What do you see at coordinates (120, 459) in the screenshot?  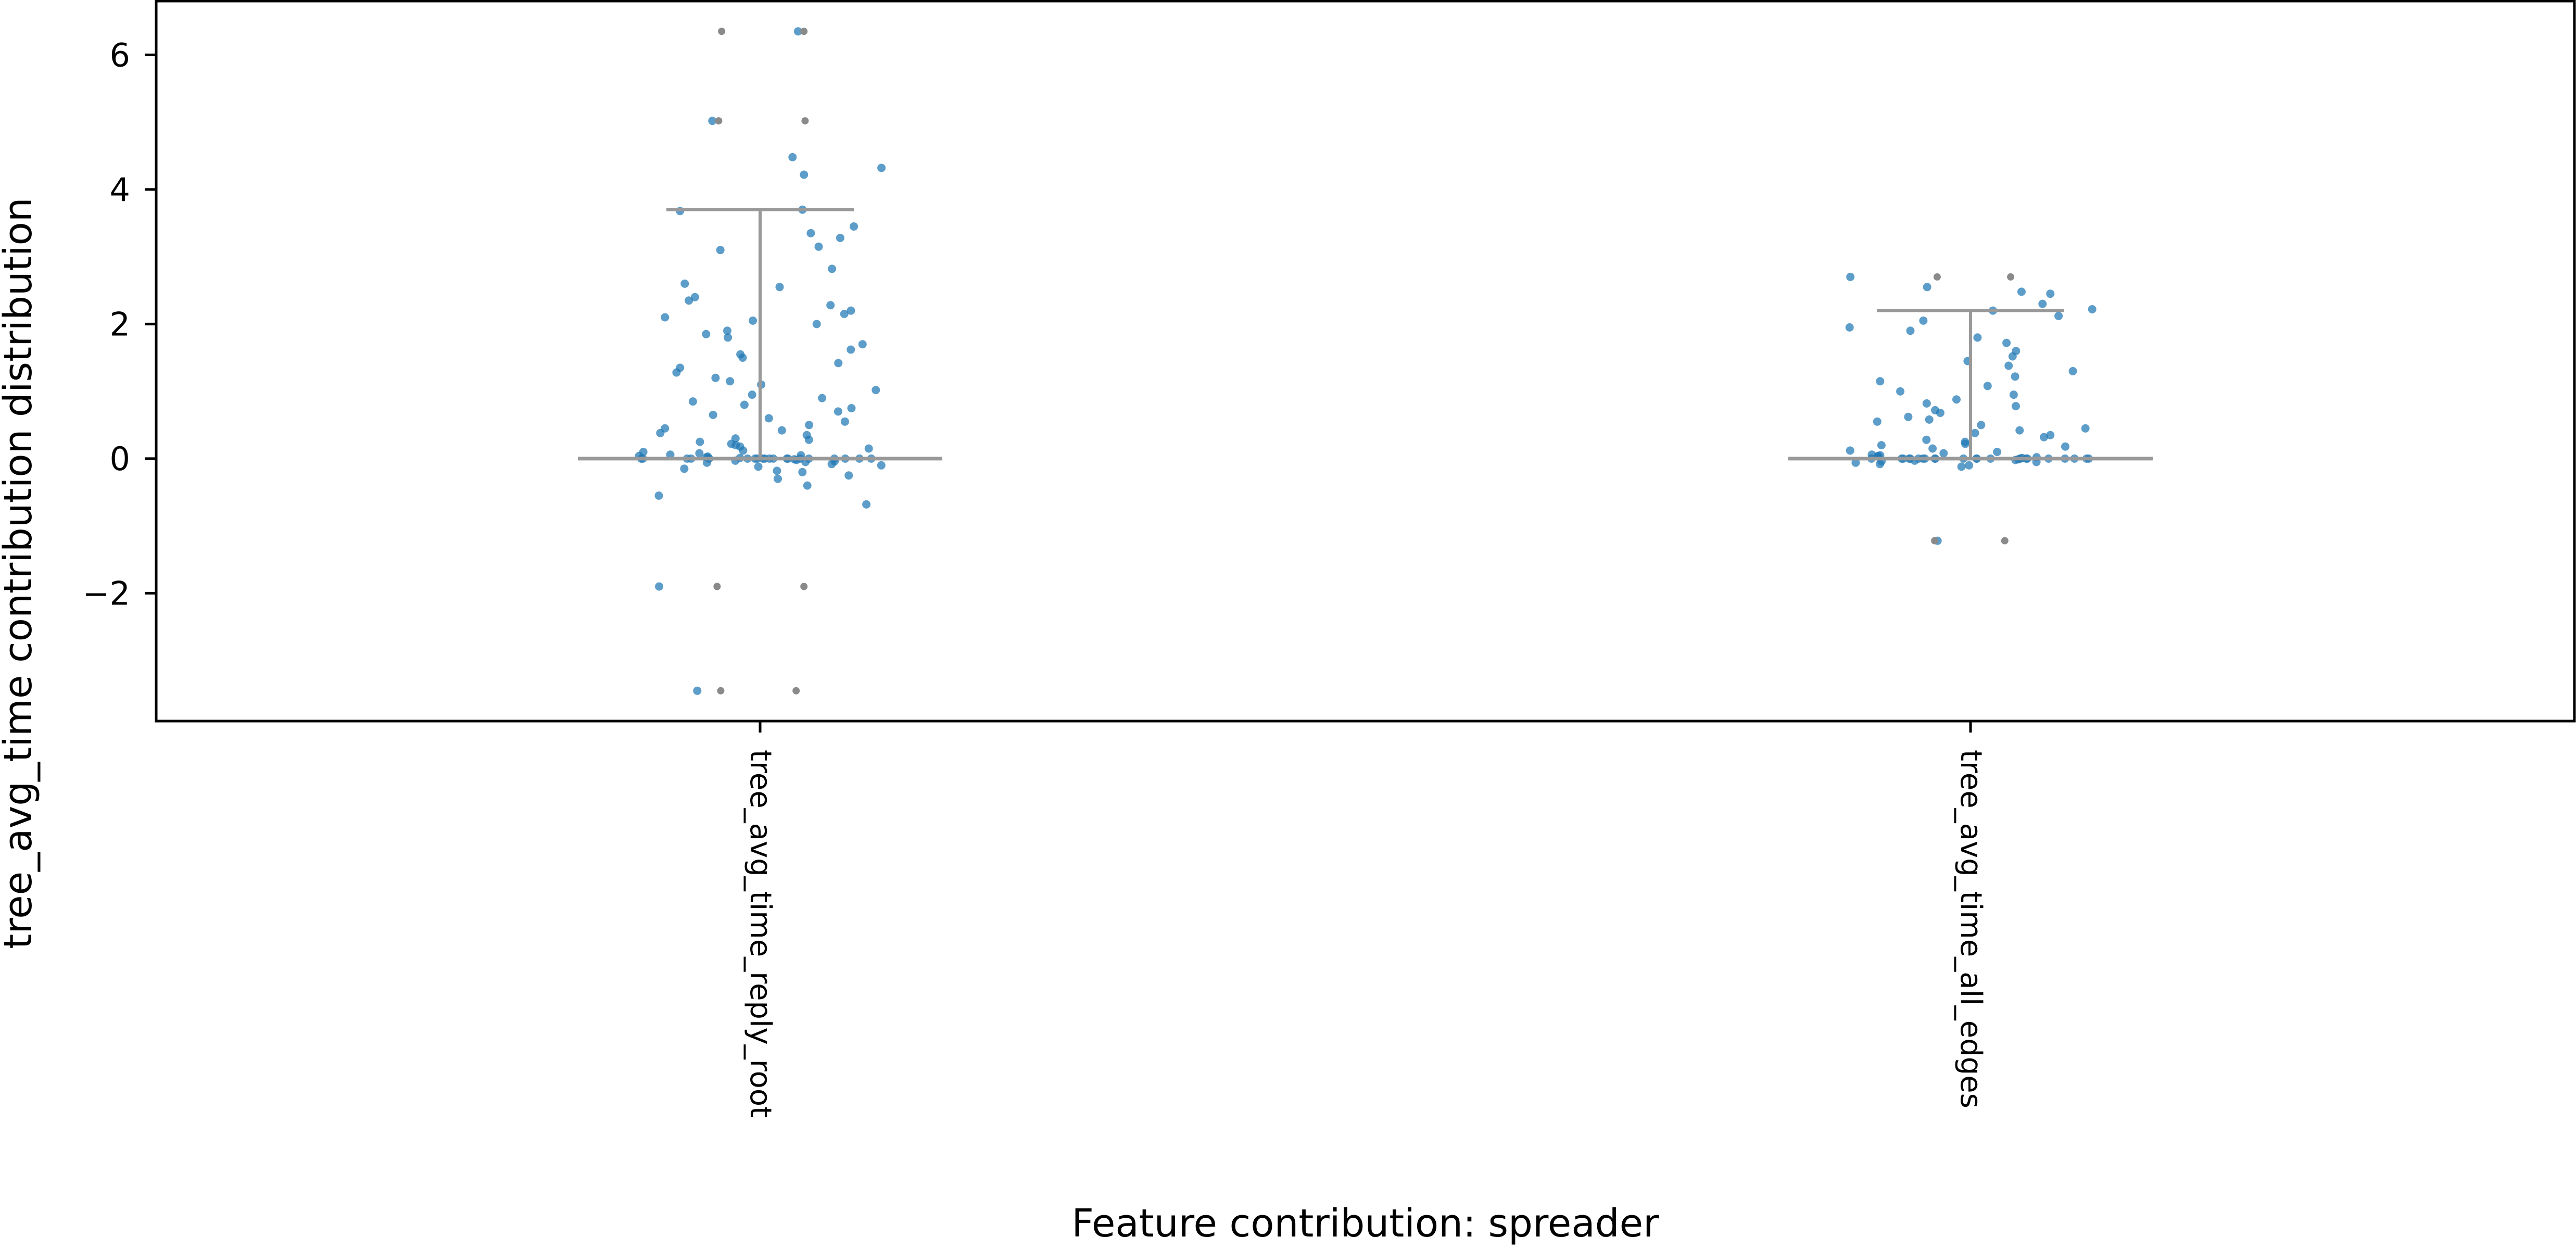 I see `y-tick-label: 0` at bounding box center [120, 459].